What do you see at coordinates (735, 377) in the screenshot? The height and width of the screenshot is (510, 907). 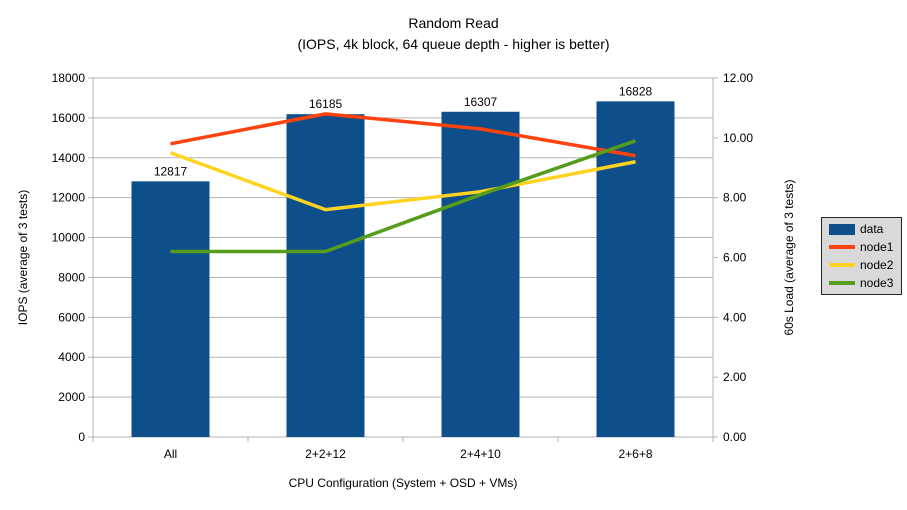 I see `right-axis-tick-label: 2.00` at bounding box center [735, 377].